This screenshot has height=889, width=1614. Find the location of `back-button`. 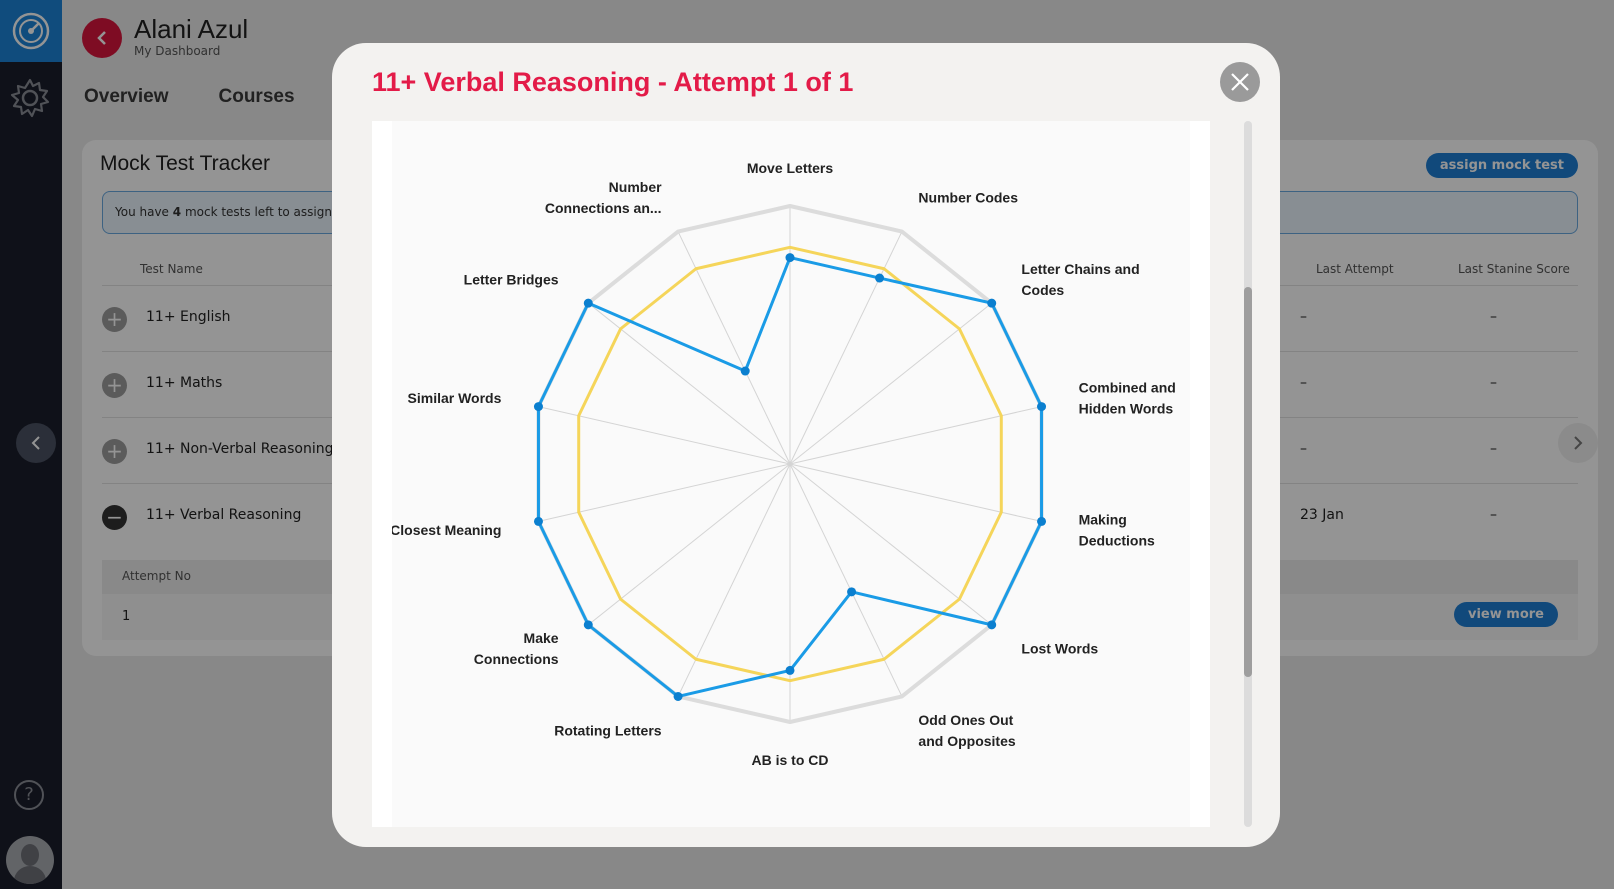

back-button is located at coordinates (102, 38).